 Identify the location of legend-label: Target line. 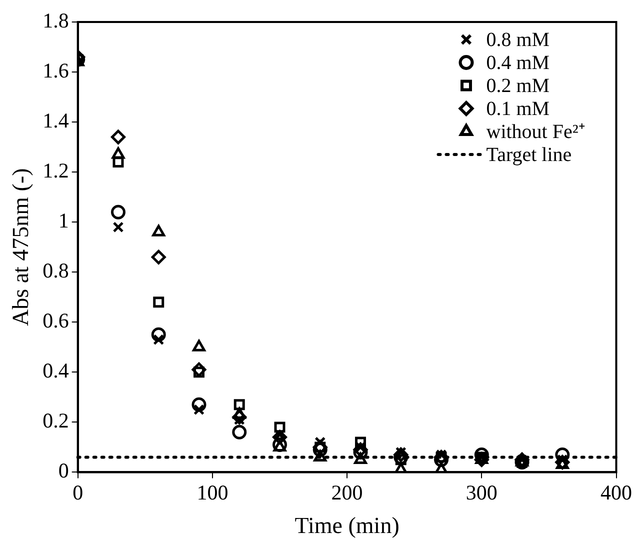
(529, 155).